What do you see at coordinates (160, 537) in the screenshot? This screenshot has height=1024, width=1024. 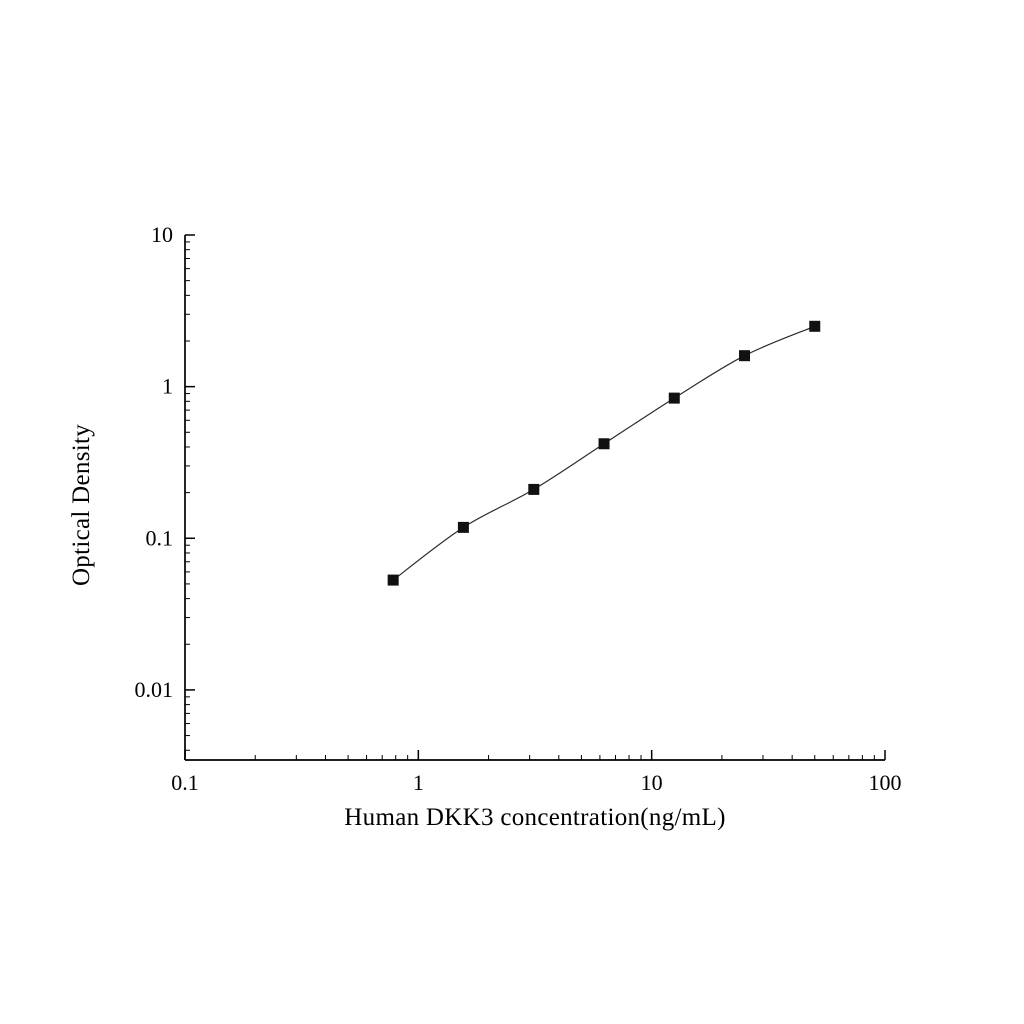 I see `y-tick-label: 0.1` at bounding box center [160, 537].